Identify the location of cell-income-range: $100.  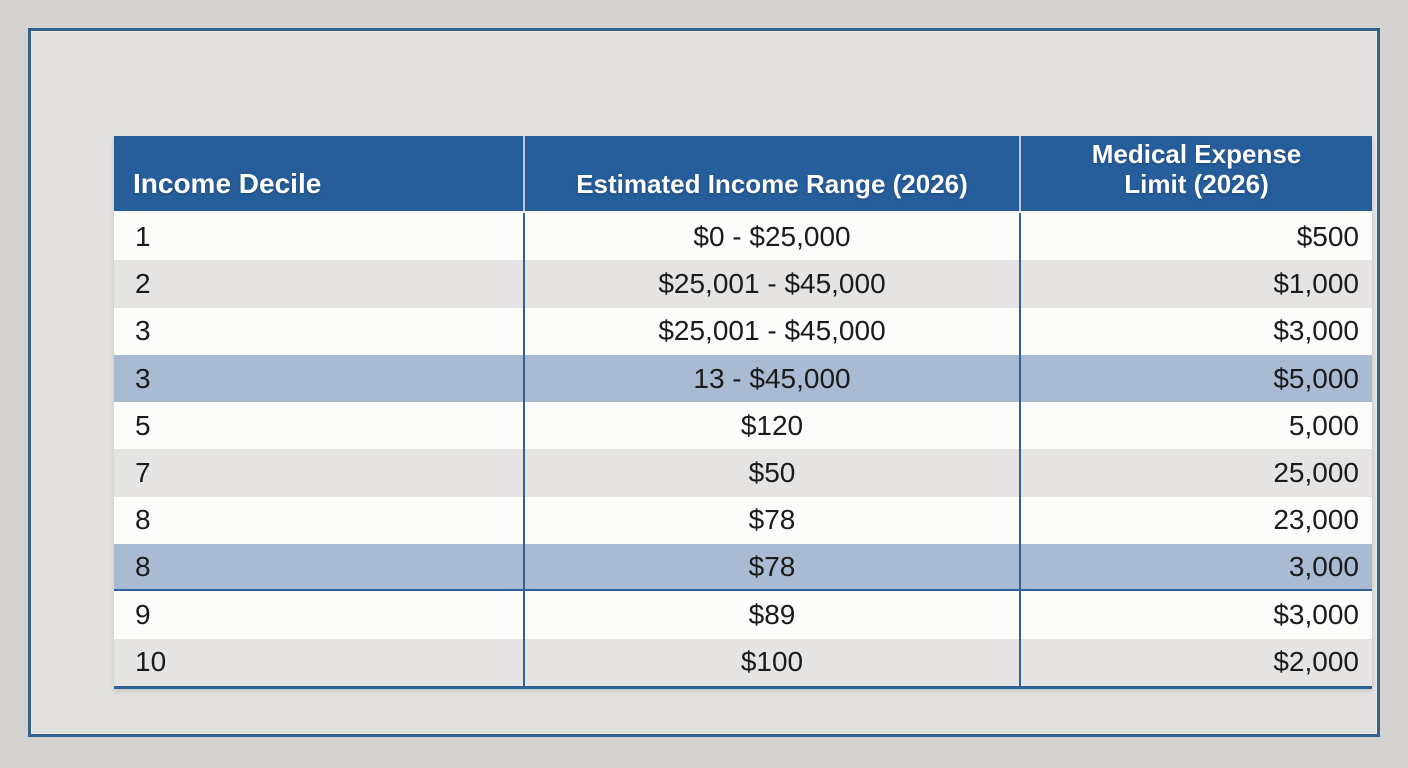
(771, 662).